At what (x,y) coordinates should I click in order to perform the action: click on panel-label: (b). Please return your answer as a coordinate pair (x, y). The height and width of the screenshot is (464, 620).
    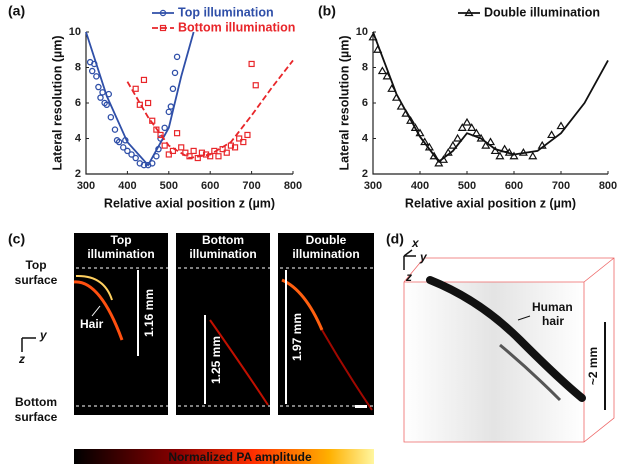
    Looking at the image, I should click on (327, 11).